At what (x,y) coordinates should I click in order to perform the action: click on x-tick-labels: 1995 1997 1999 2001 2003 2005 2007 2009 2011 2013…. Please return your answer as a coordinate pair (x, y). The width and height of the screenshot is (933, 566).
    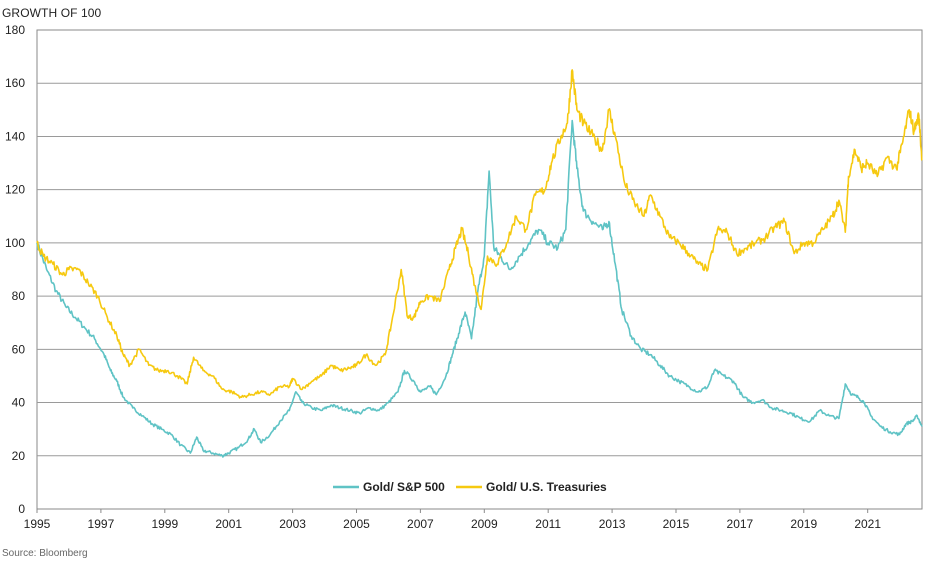
    Looking at the image, I should click on (452, 520).